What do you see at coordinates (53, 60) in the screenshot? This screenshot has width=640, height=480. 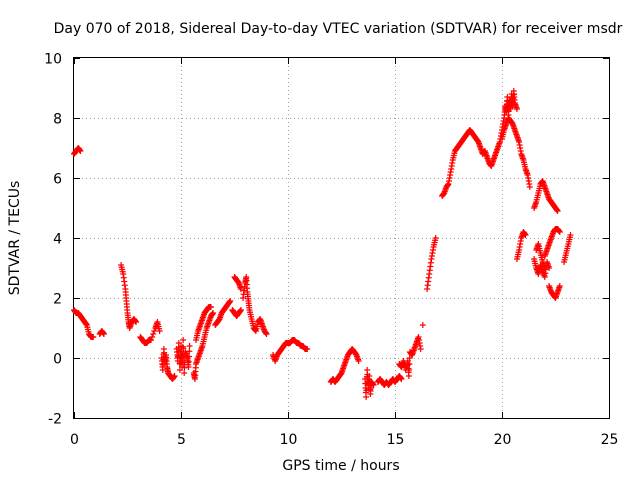 I see `y-tick-label: 10` at bounding box center [53, 60].